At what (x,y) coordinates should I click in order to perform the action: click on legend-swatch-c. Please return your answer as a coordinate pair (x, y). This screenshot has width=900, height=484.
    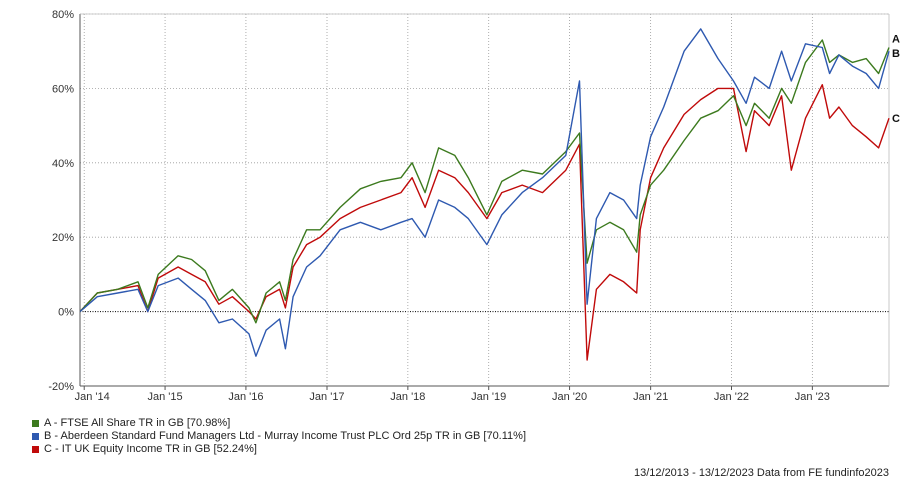
    Looking at the image, I should click on (35, 449).